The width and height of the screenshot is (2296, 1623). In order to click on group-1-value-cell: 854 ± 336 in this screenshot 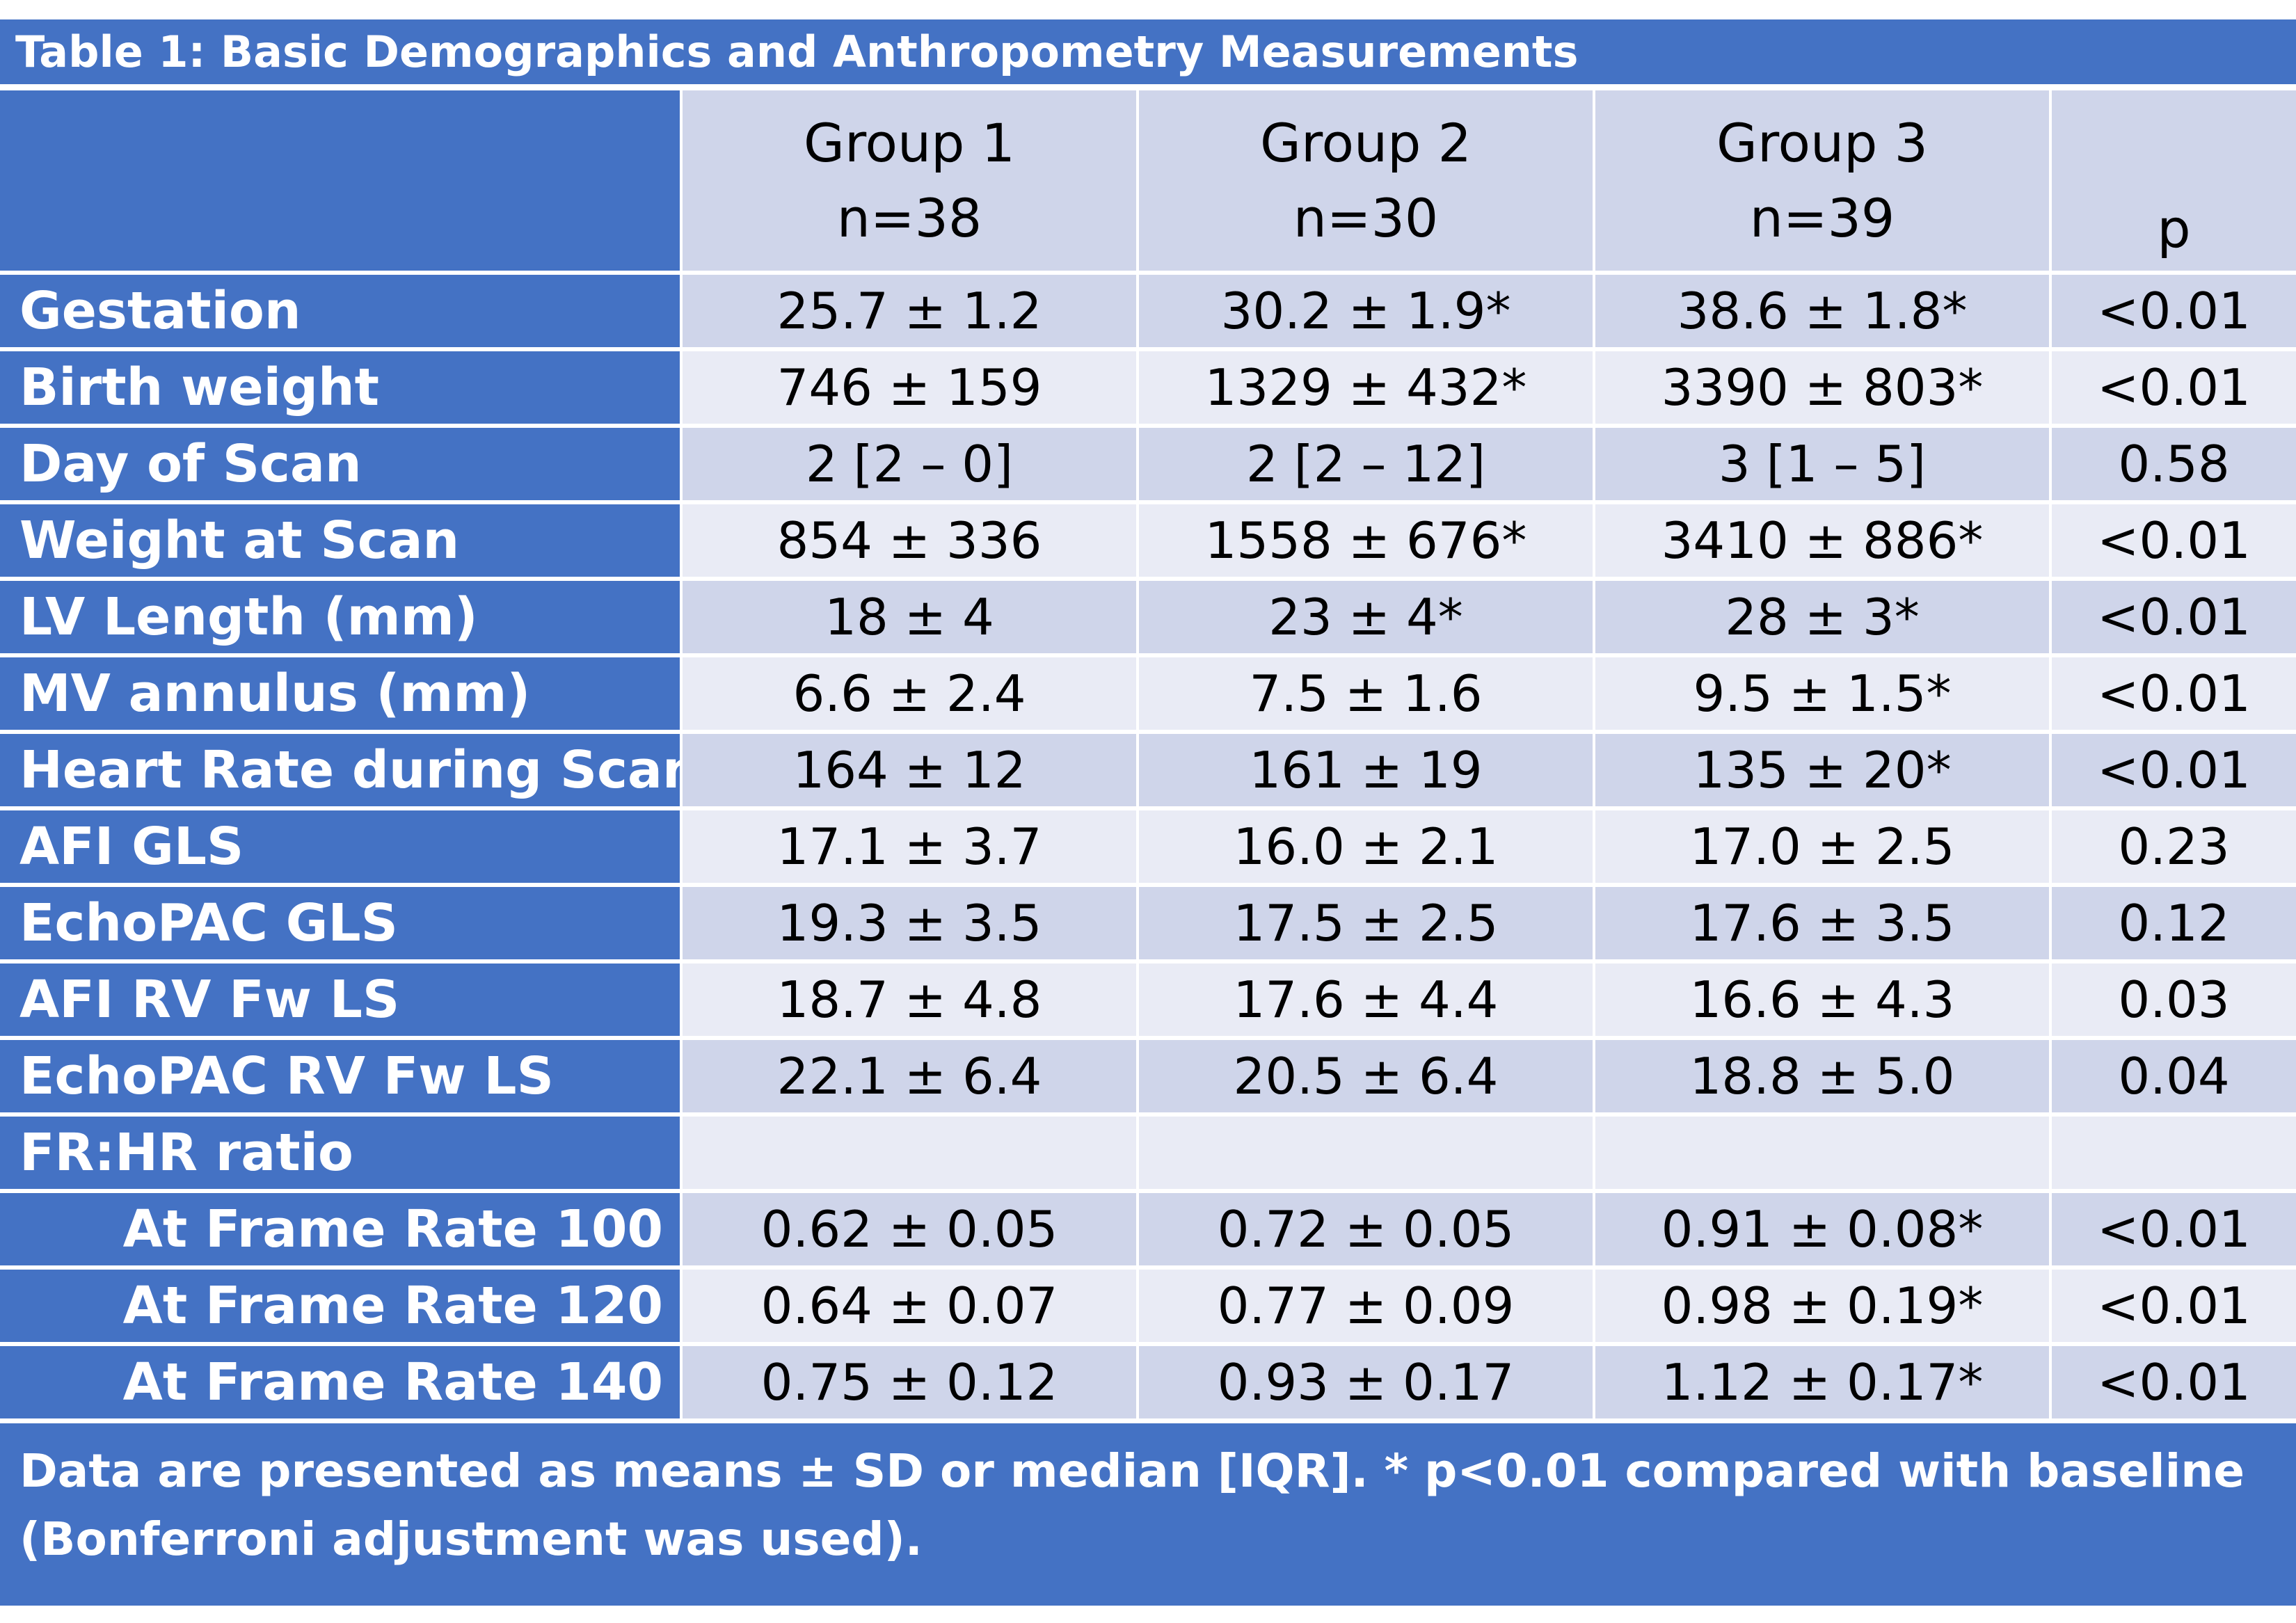, I will do `click(911, 542)`.